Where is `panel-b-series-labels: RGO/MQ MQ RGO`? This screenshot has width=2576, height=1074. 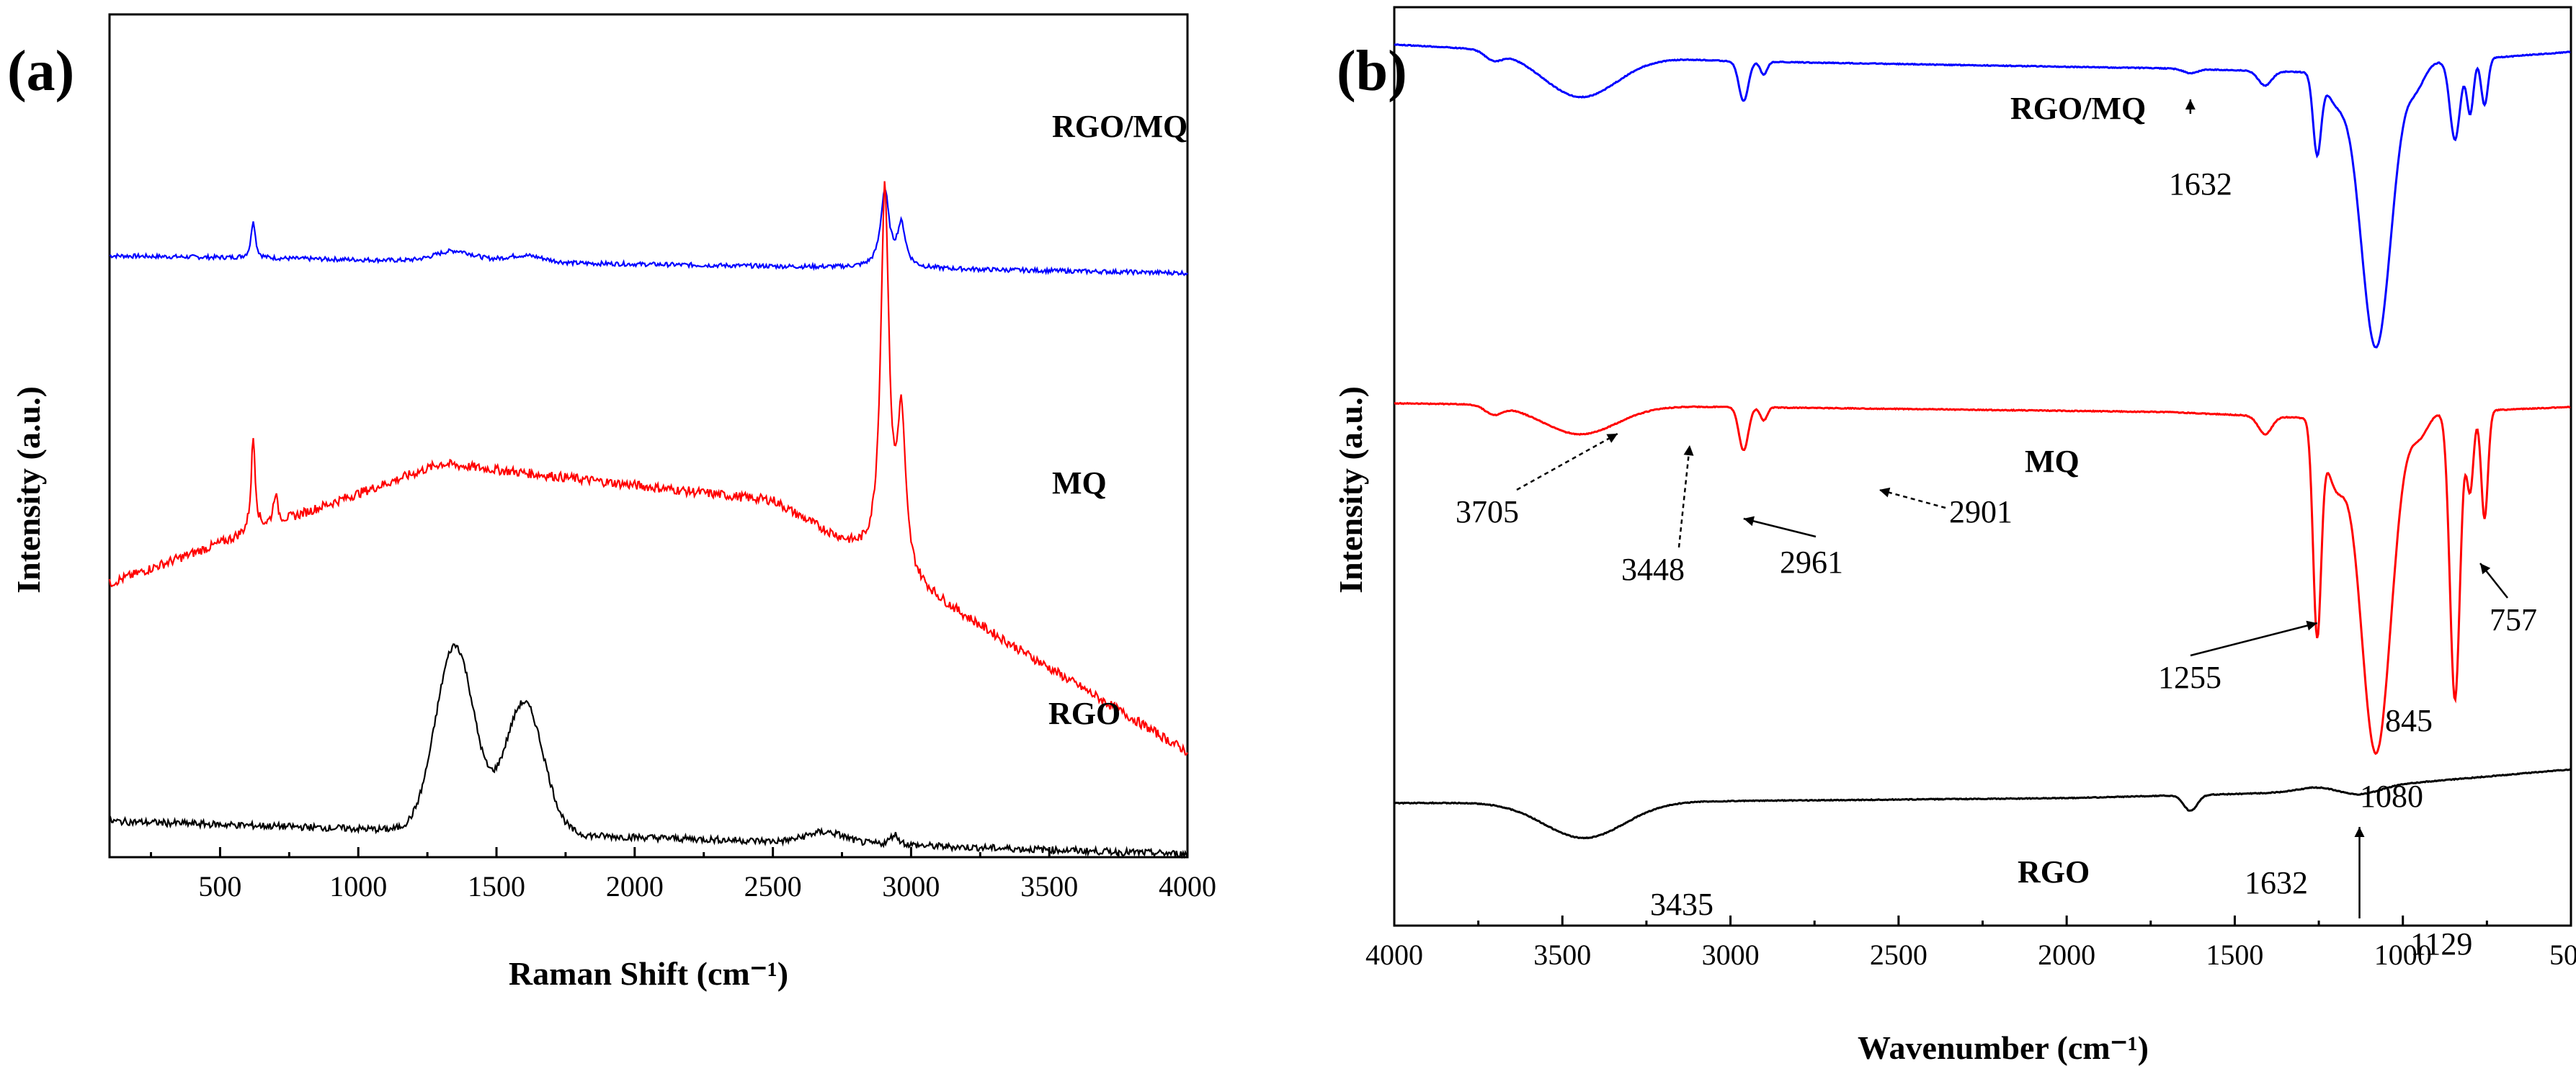 panel-b-series-labels: RGO/MQ MQ RGO is located at coordinates (2078, 490).